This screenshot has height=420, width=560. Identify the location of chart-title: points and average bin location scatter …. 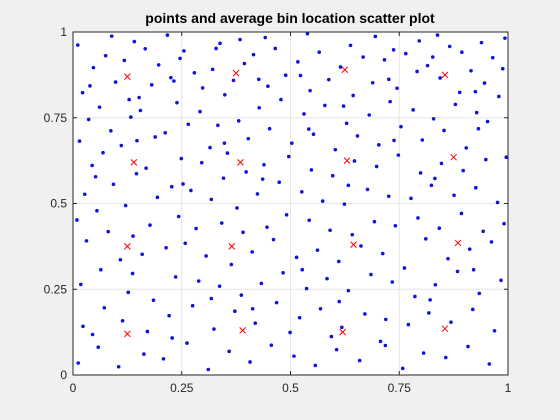
(290, 18).